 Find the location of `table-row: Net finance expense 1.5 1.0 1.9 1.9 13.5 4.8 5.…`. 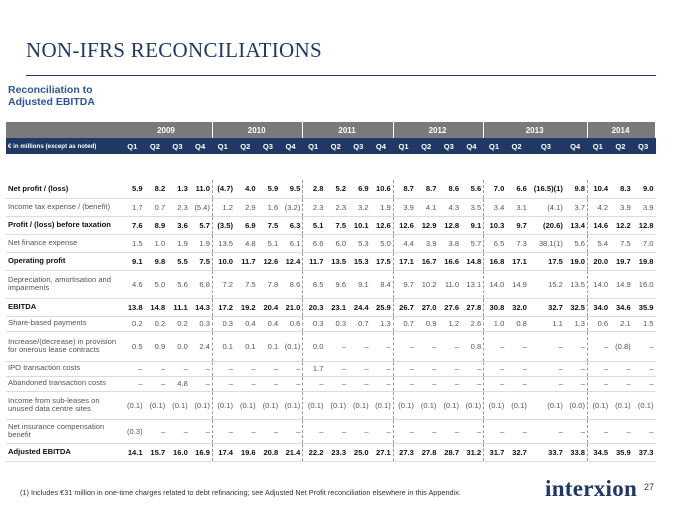

table-row: Net finance expense 1.5 1.0 1.9 1.9 13.5 4.8 5.… is located at coordinates (331, 243).